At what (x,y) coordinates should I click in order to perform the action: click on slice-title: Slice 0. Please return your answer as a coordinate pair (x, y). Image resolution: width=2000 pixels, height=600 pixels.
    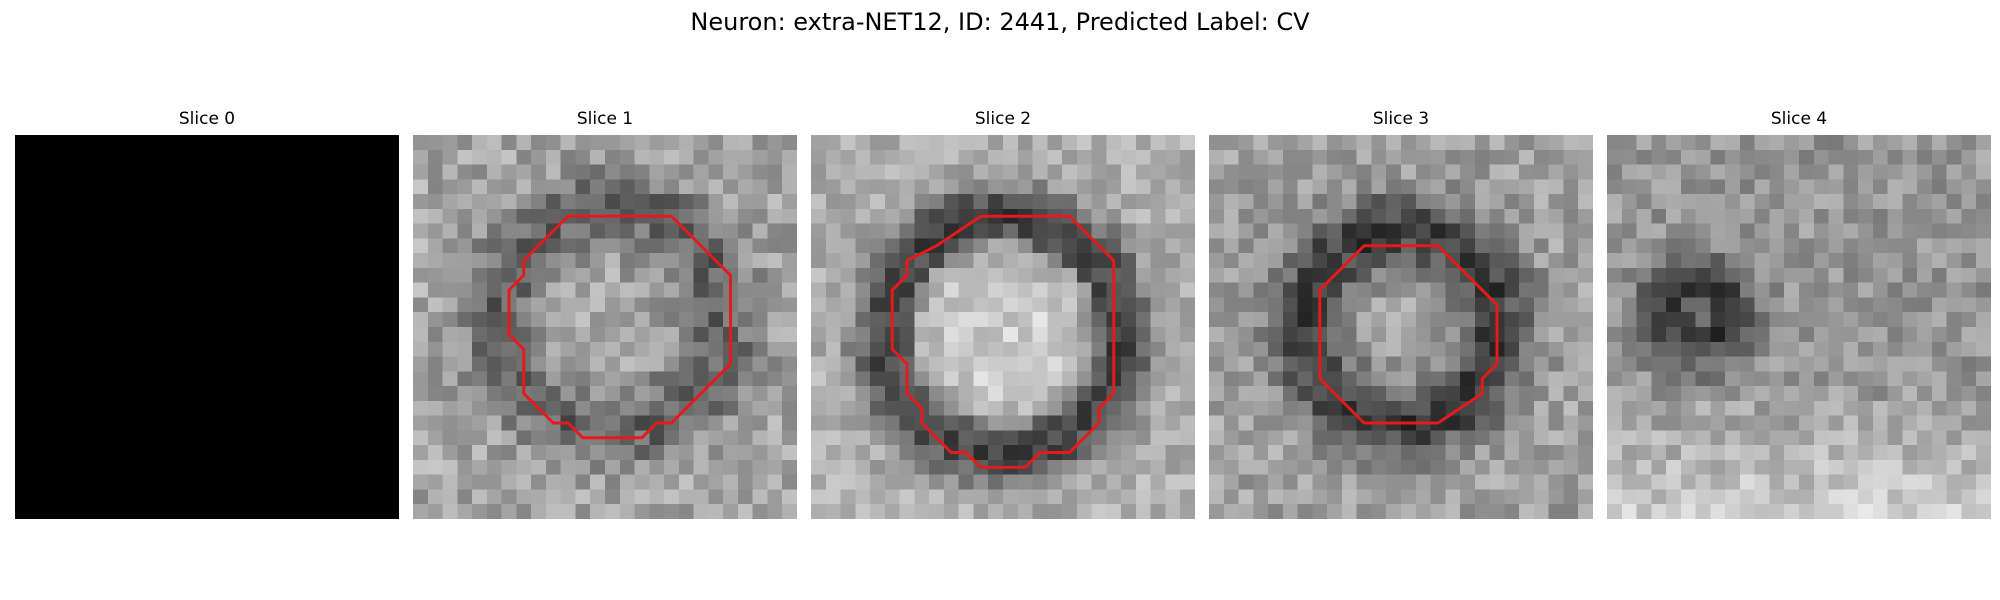
    Looking at the image, I should click on (207, 119).